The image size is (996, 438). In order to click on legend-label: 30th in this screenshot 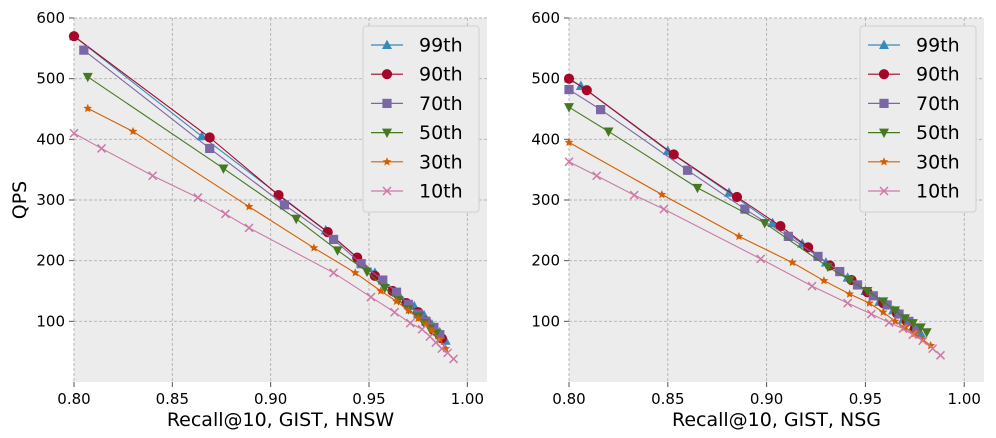, I will do `click(441, 162)`.